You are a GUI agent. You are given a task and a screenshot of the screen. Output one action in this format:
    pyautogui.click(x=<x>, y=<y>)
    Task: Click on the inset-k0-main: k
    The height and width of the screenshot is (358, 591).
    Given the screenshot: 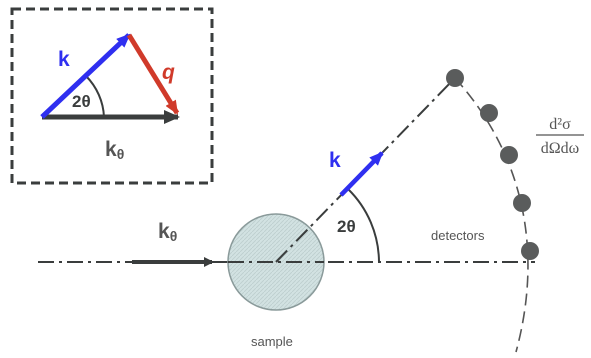 What is the action you would take?
    pyautogui.click(x=111, y=149)
    